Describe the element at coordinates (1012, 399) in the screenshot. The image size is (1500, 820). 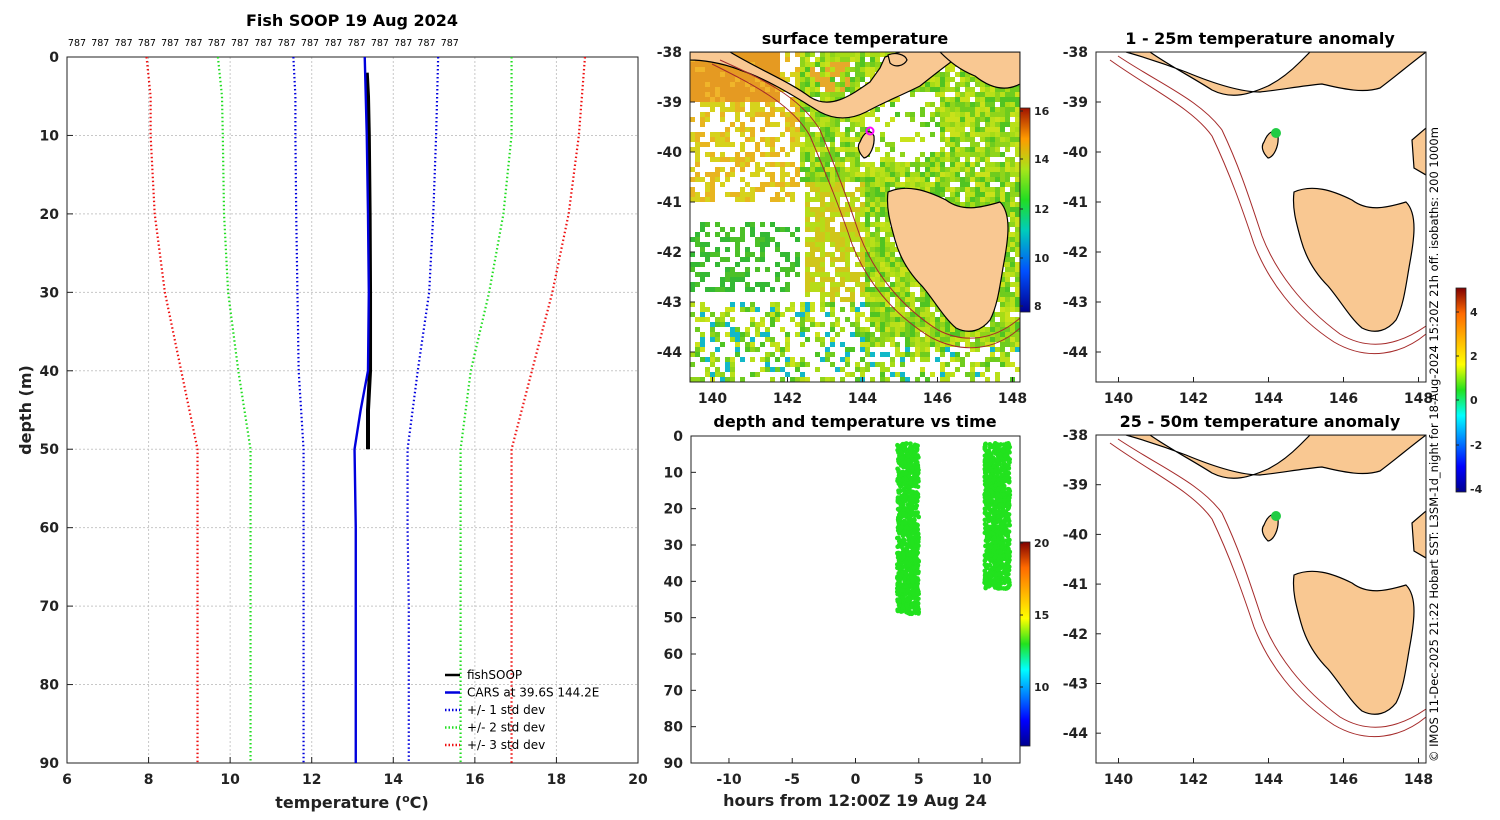
I see `map-x-tick-label: 148` at that location.